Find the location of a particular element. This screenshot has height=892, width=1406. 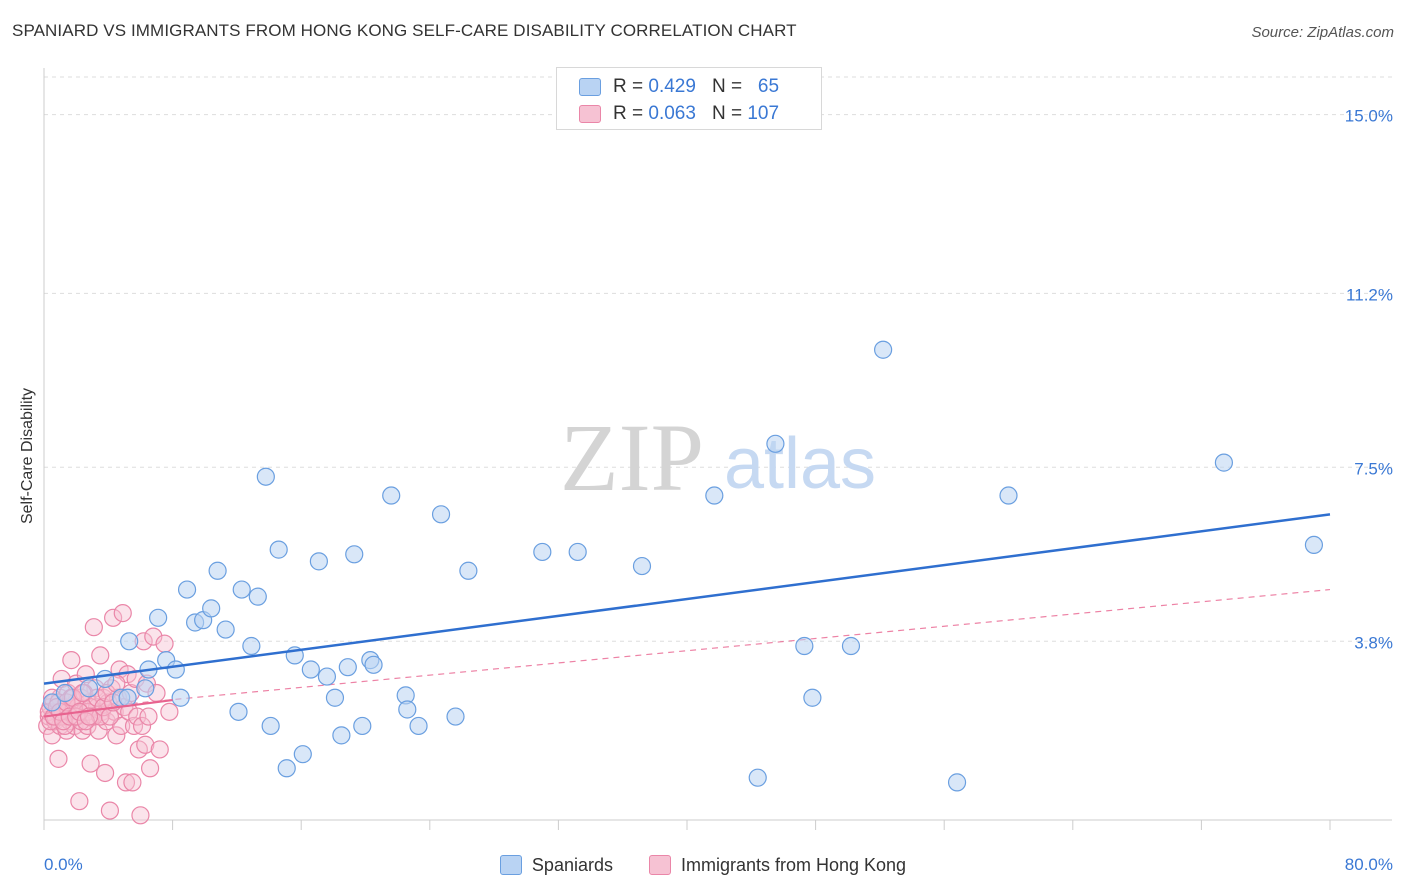

legend-label-hong-kong: Immigrants from Hong Kong is located at coordinates (793, 864).